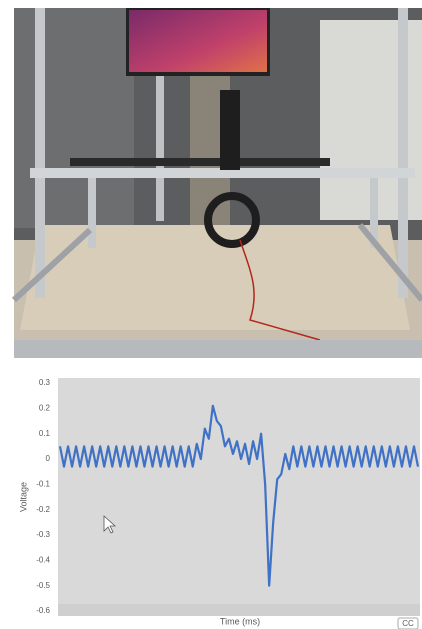 The image size is (422, 629). I want to click on plot-strip, so click(239, 610).